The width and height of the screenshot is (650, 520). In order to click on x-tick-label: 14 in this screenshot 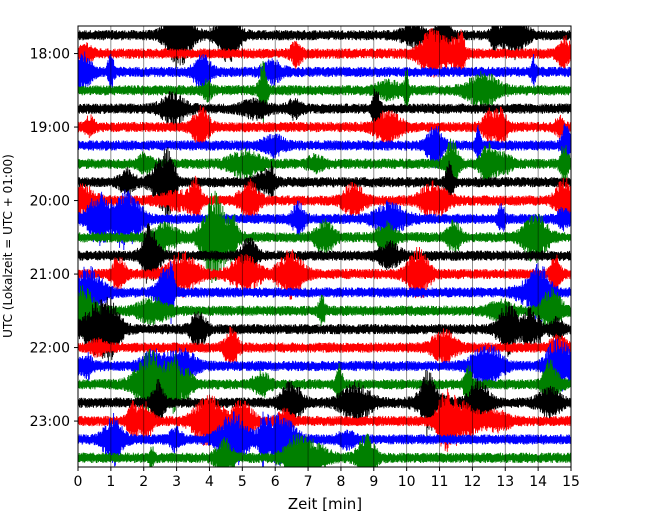, I will do `click(538, 482)`.